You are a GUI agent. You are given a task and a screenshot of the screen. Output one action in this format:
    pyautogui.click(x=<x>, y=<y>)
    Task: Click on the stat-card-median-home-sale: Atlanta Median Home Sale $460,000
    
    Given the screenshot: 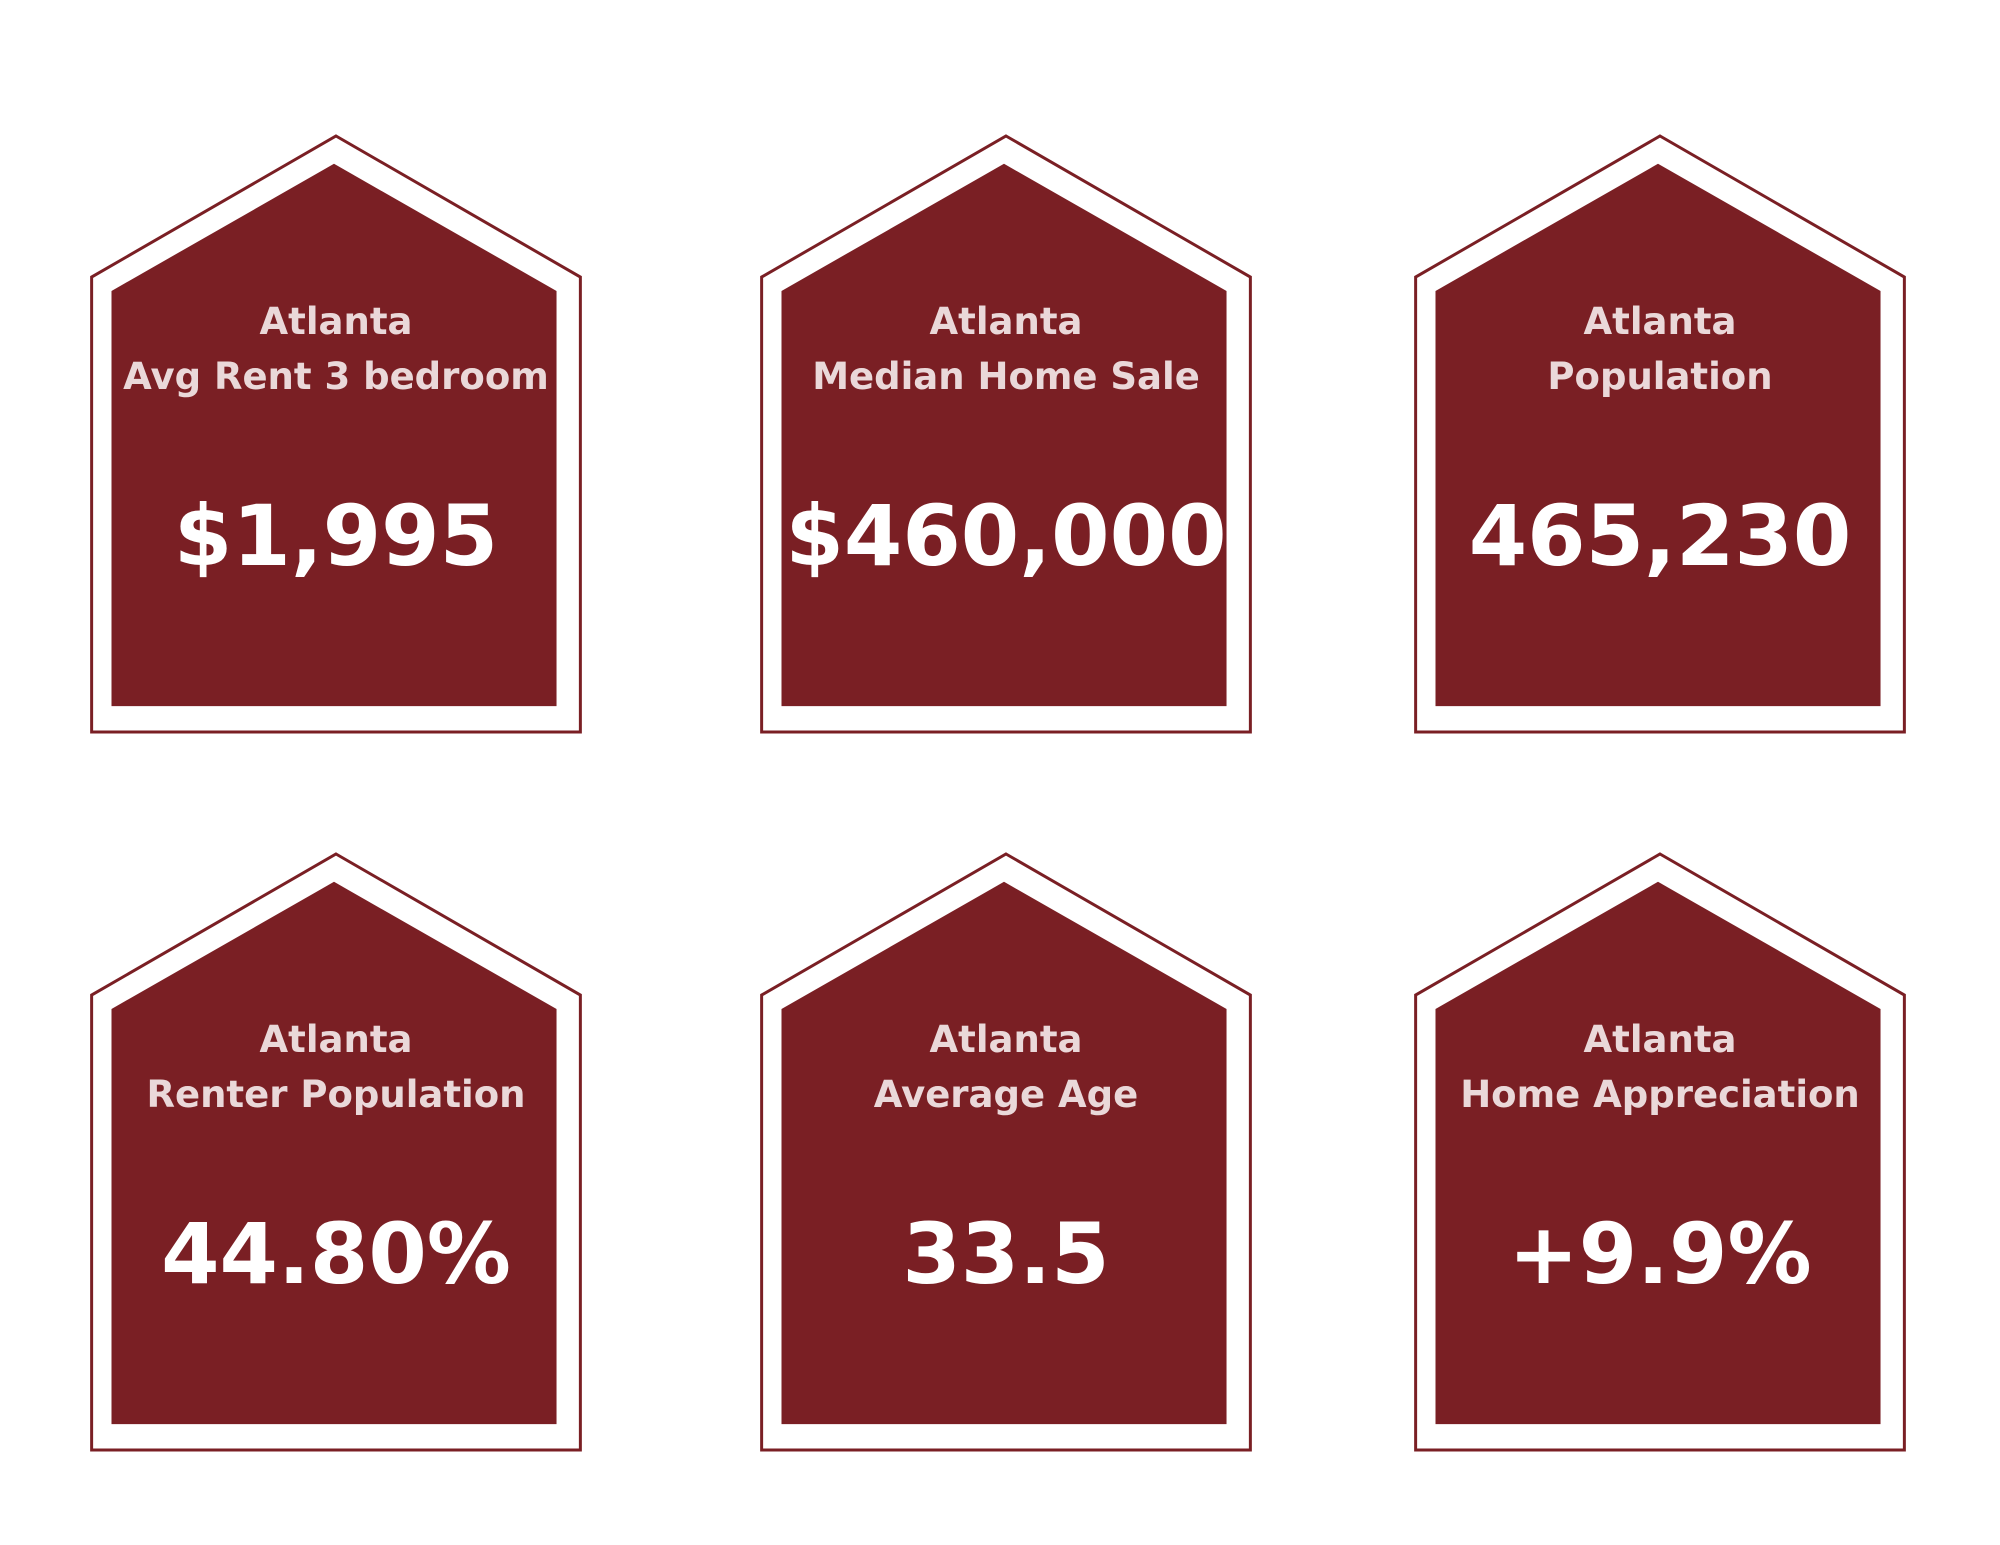 What is the action you would take?
    pyautogui.click(x=1006, y=434)
    